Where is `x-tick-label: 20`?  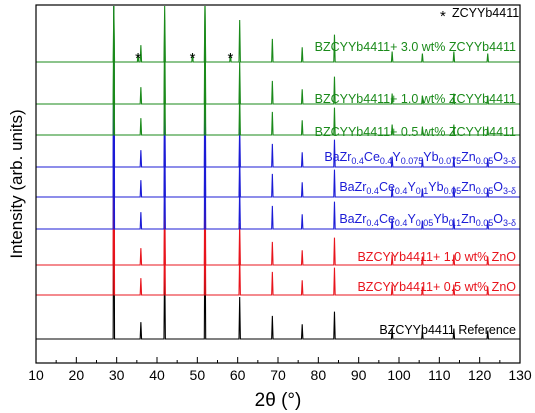
x-tick-label: 20 is located at coordinates (77, 375).